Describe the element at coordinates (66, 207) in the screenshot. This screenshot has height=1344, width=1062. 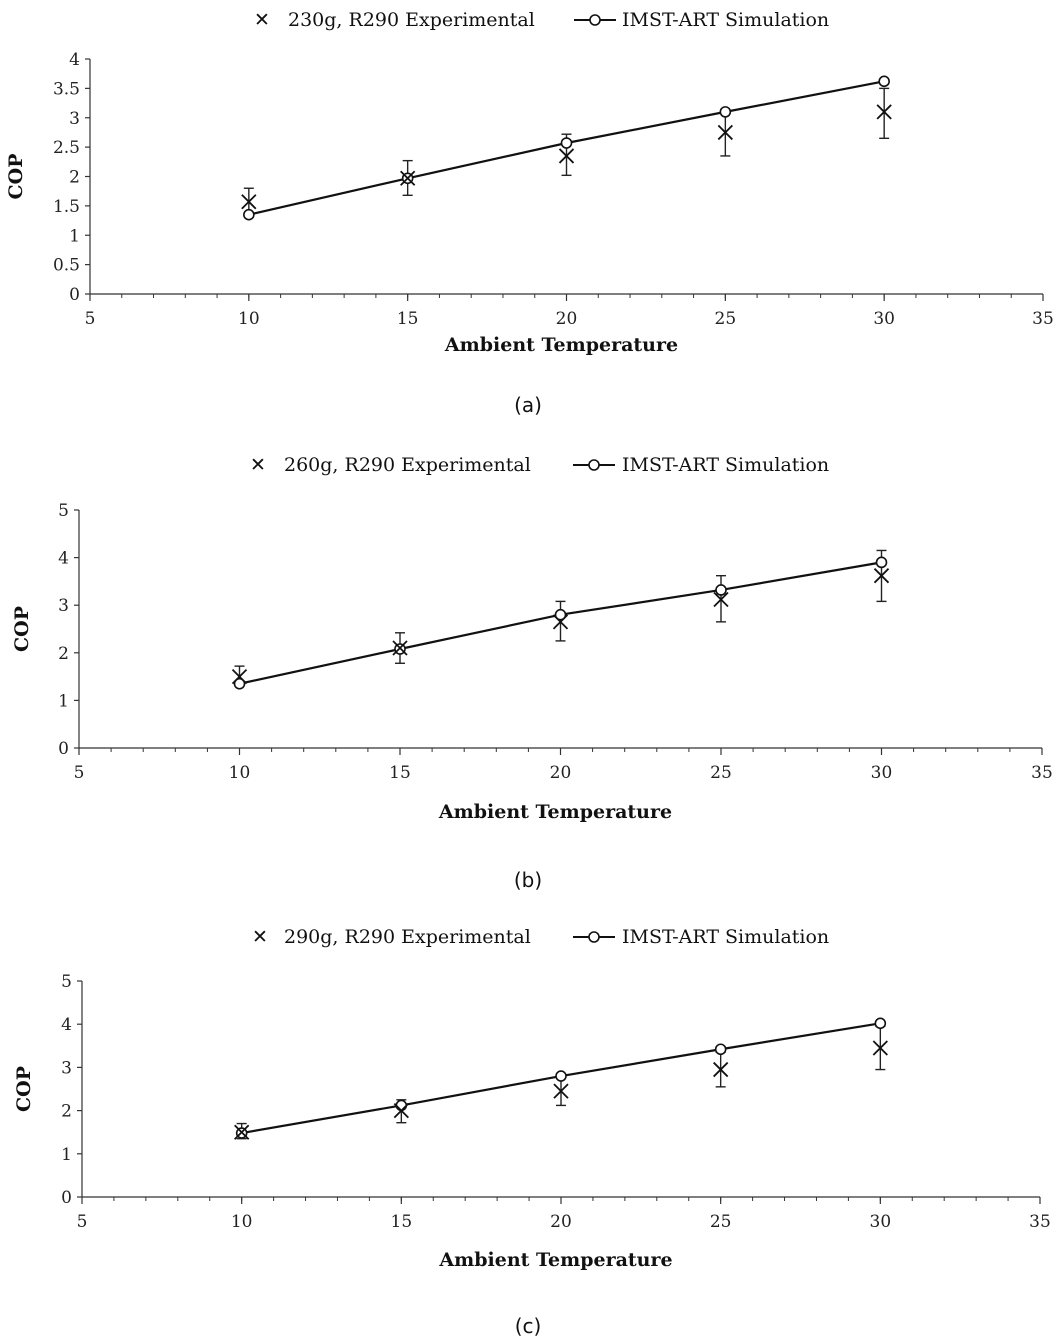
I see `y-tick-label: 1.5` at that location.